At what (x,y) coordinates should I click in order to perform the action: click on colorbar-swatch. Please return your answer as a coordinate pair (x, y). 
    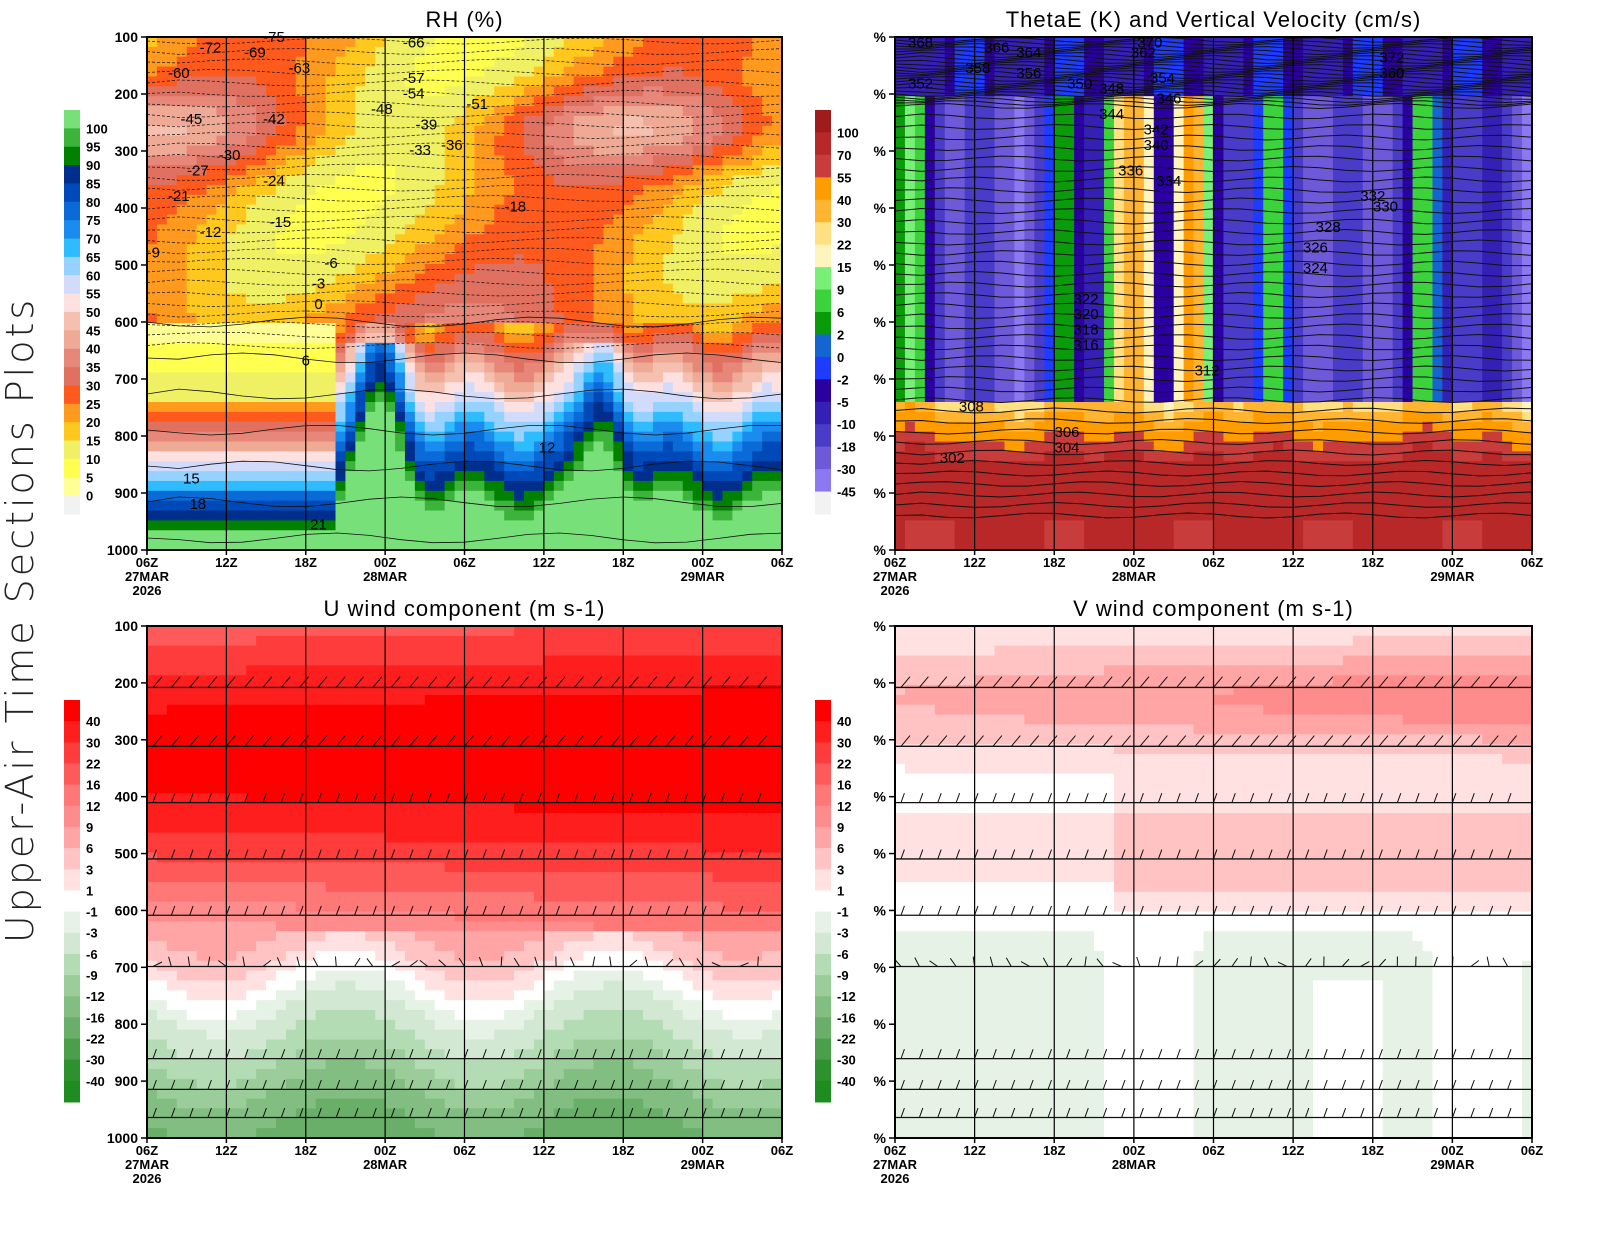
    Looking at the image, I should click on (72, 505).